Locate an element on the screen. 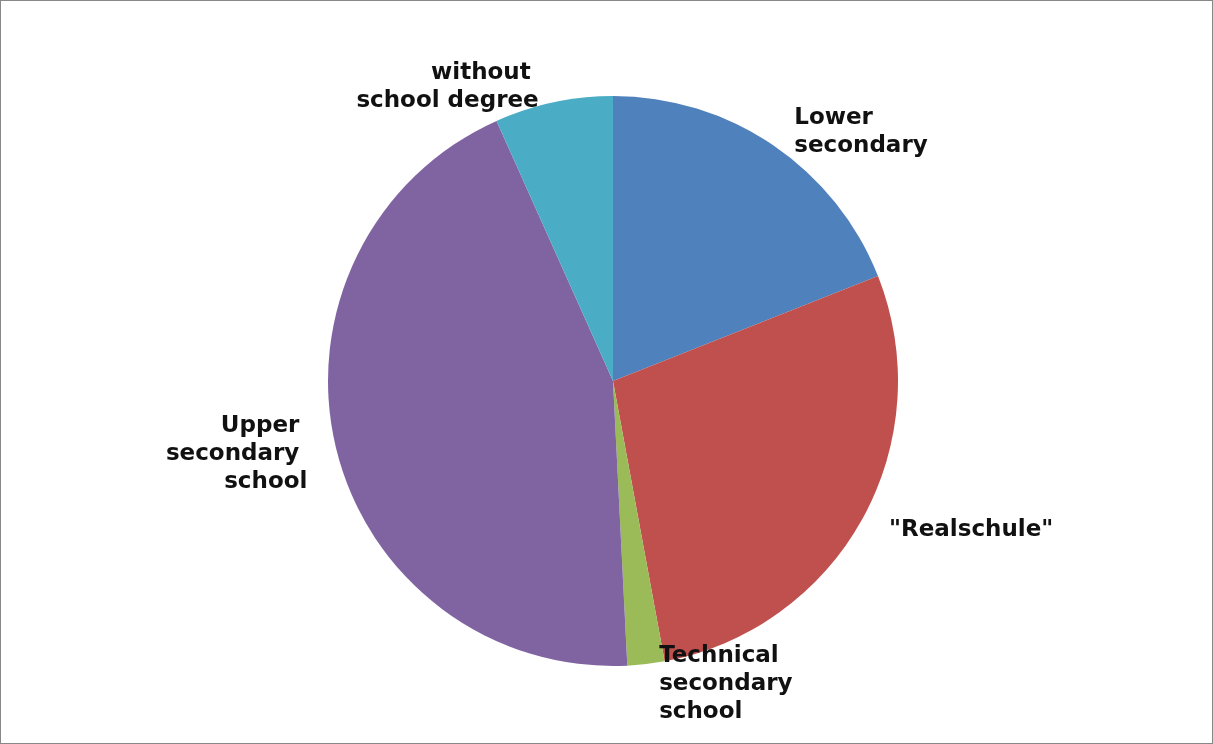  slice-label: Lower secondary is located at coordinates (861, 130).